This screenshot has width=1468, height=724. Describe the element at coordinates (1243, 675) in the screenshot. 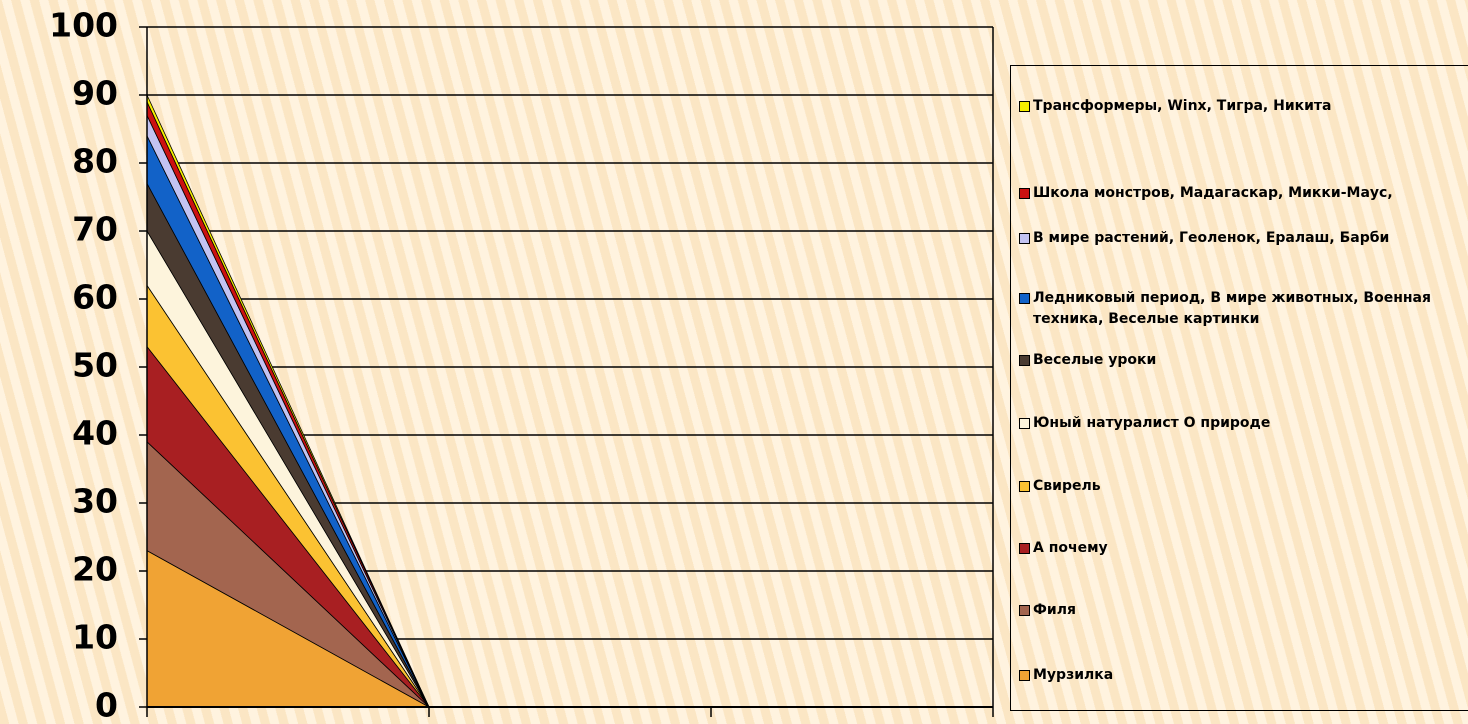

I see `legend-item: Мурзилка` at that location.